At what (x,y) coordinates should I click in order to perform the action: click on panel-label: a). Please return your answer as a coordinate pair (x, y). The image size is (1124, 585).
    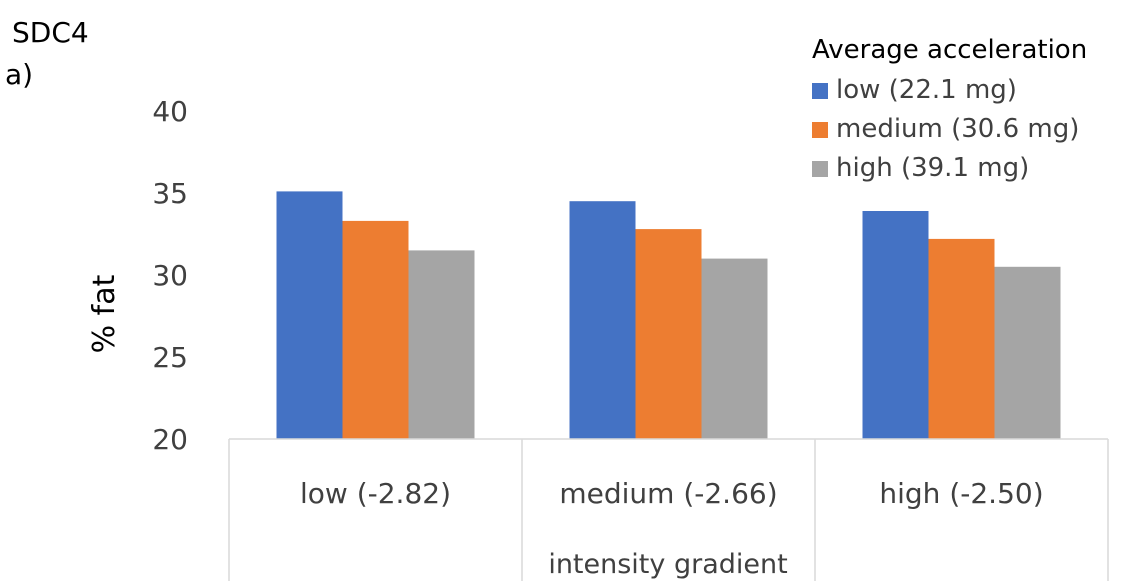
    Looking at the image, I should click on (19, 74).